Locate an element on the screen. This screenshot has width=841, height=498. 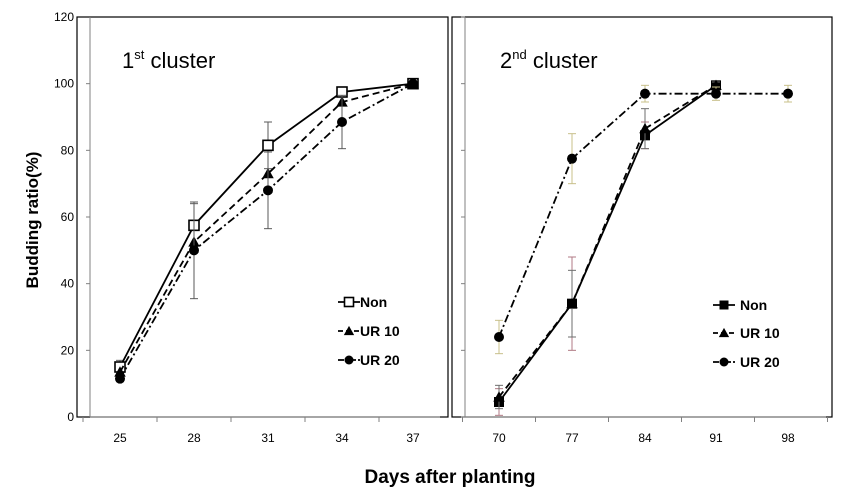
panel-title: 2nd cluster is located at coordinates (549, 60).